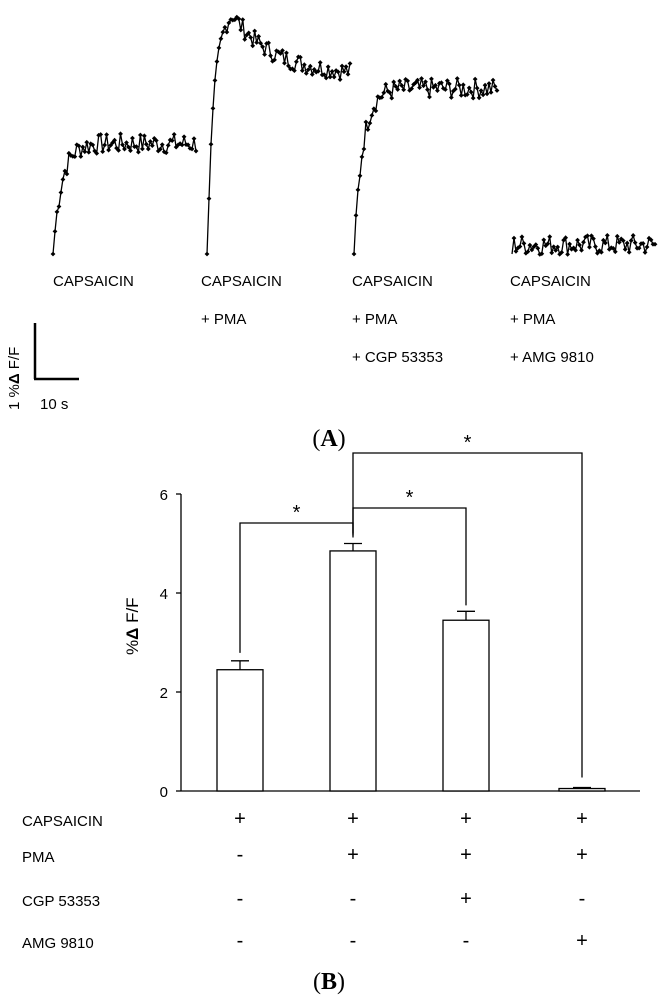  I want to click on y-axis-label: %Δ F/F, so click(132, 626).